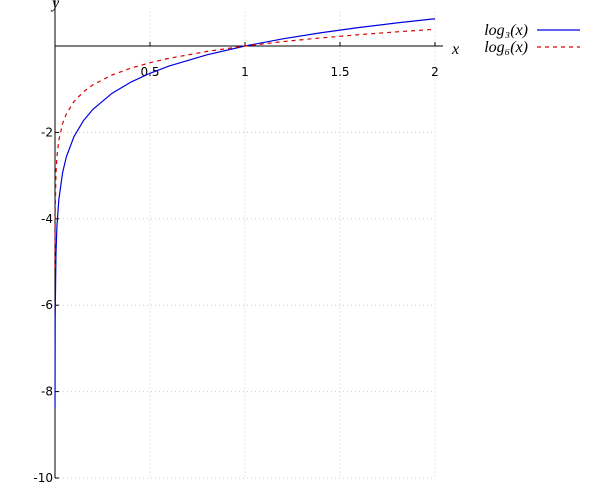 This screenshot has width=600, height=500. Describe the element at coordinates (506, 47) in the screenshot. I see `legend-label: log₆(x)` at that location.